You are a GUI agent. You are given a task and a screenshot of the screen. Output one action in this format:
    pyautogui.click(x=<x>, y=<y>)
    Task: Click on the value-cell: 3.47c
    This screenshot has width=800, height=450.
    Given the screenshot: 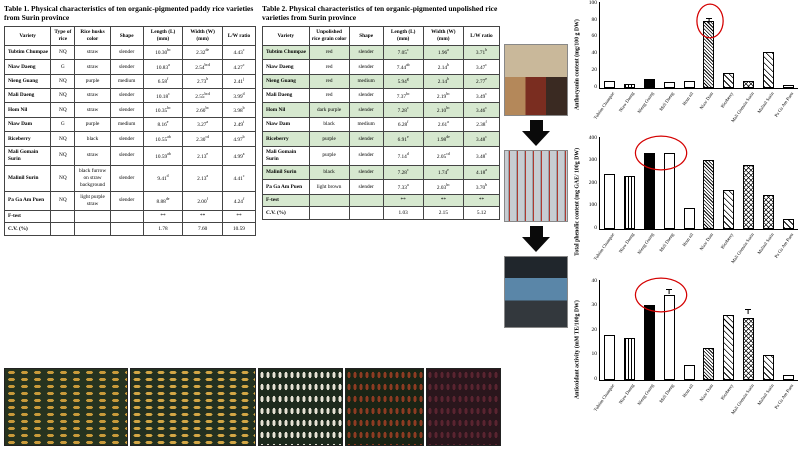 What is the action you would take?
    pyautogui.click(x=481, y=67)
    